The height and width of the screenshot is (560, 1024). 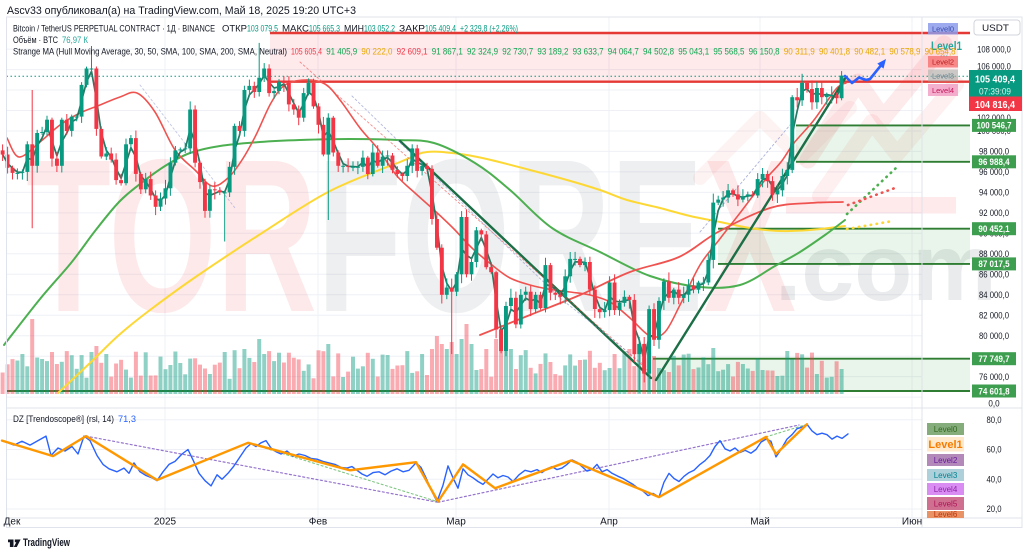 What do you see at coordinates (994, 274) in the screenshot?
I see `svg-text: 86 000,0` at bounding box center [994, 274].